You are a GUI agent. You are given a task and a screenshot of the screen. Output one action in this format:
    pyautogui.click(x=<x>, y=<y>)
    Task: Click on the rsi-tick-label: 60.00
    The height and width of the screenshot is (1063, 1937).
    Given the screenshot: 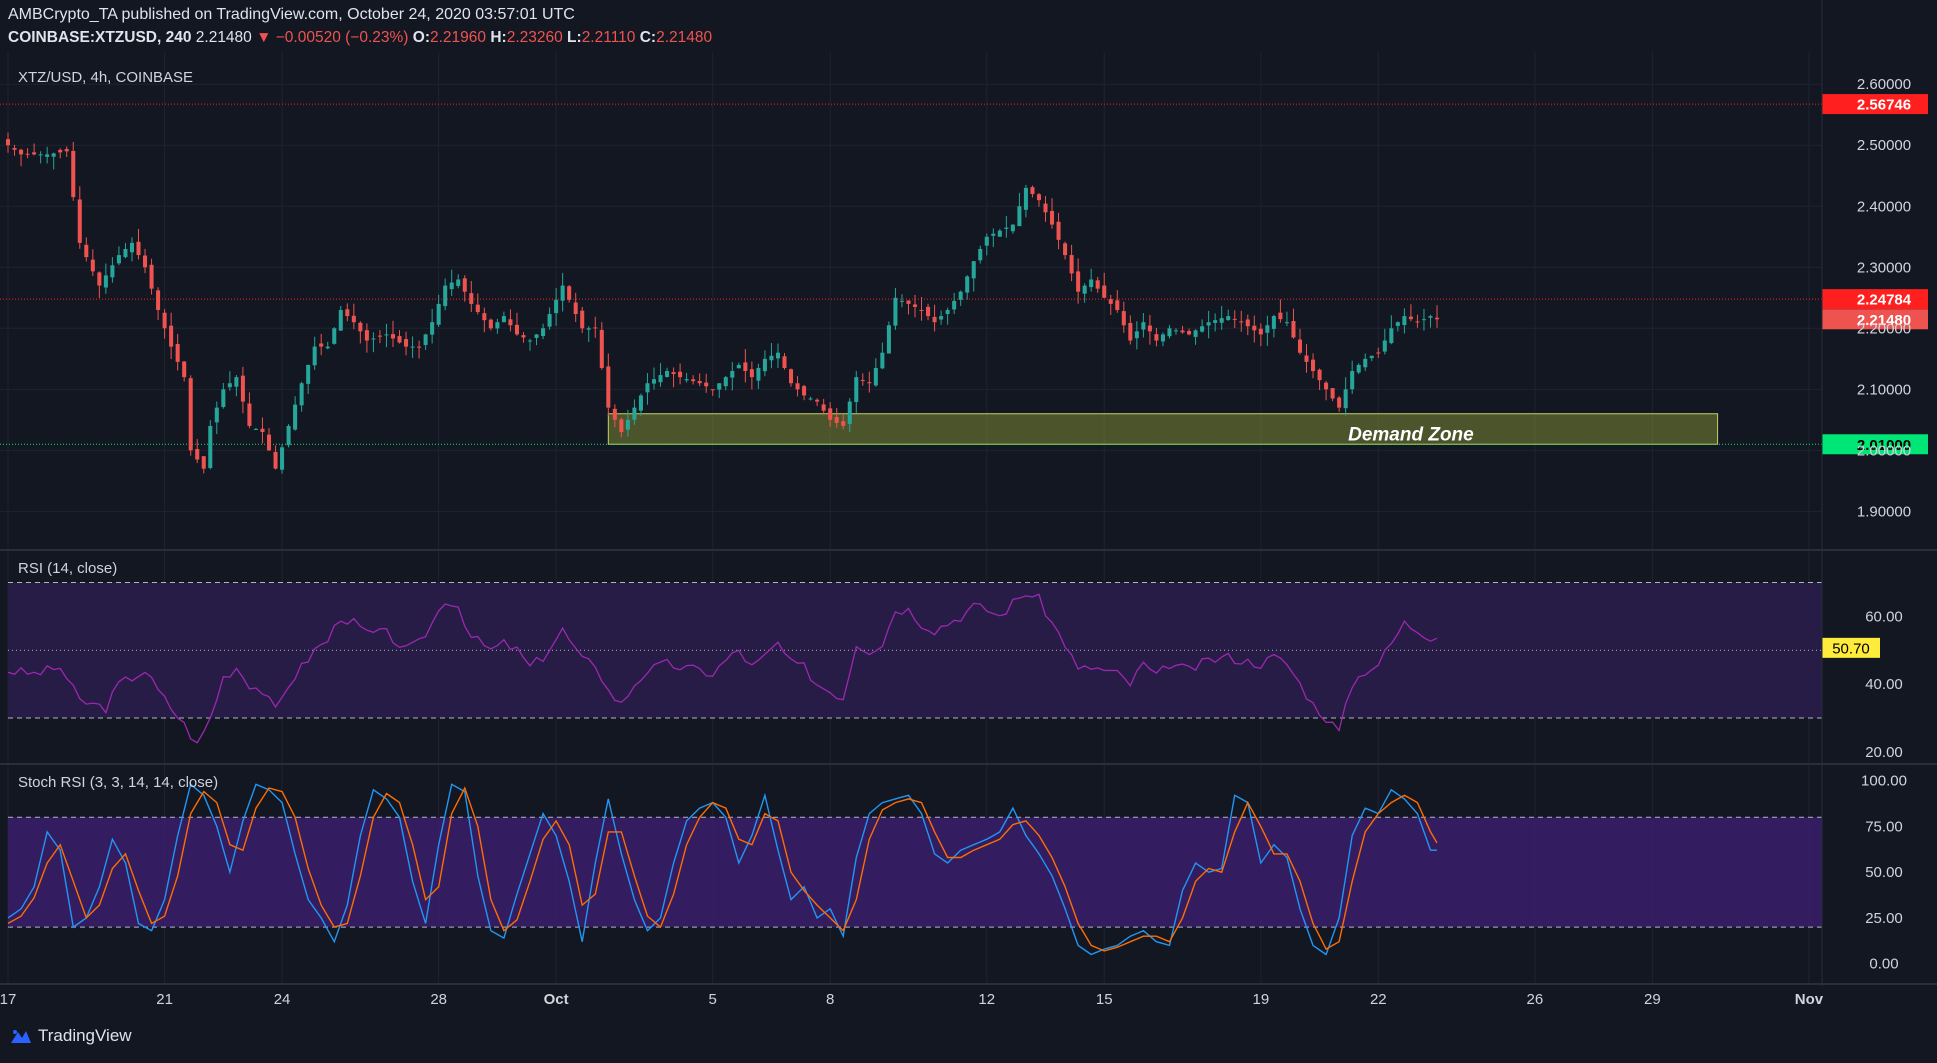 What is the action you would take?
    pyautogui.click(x=1884, y=616)
    